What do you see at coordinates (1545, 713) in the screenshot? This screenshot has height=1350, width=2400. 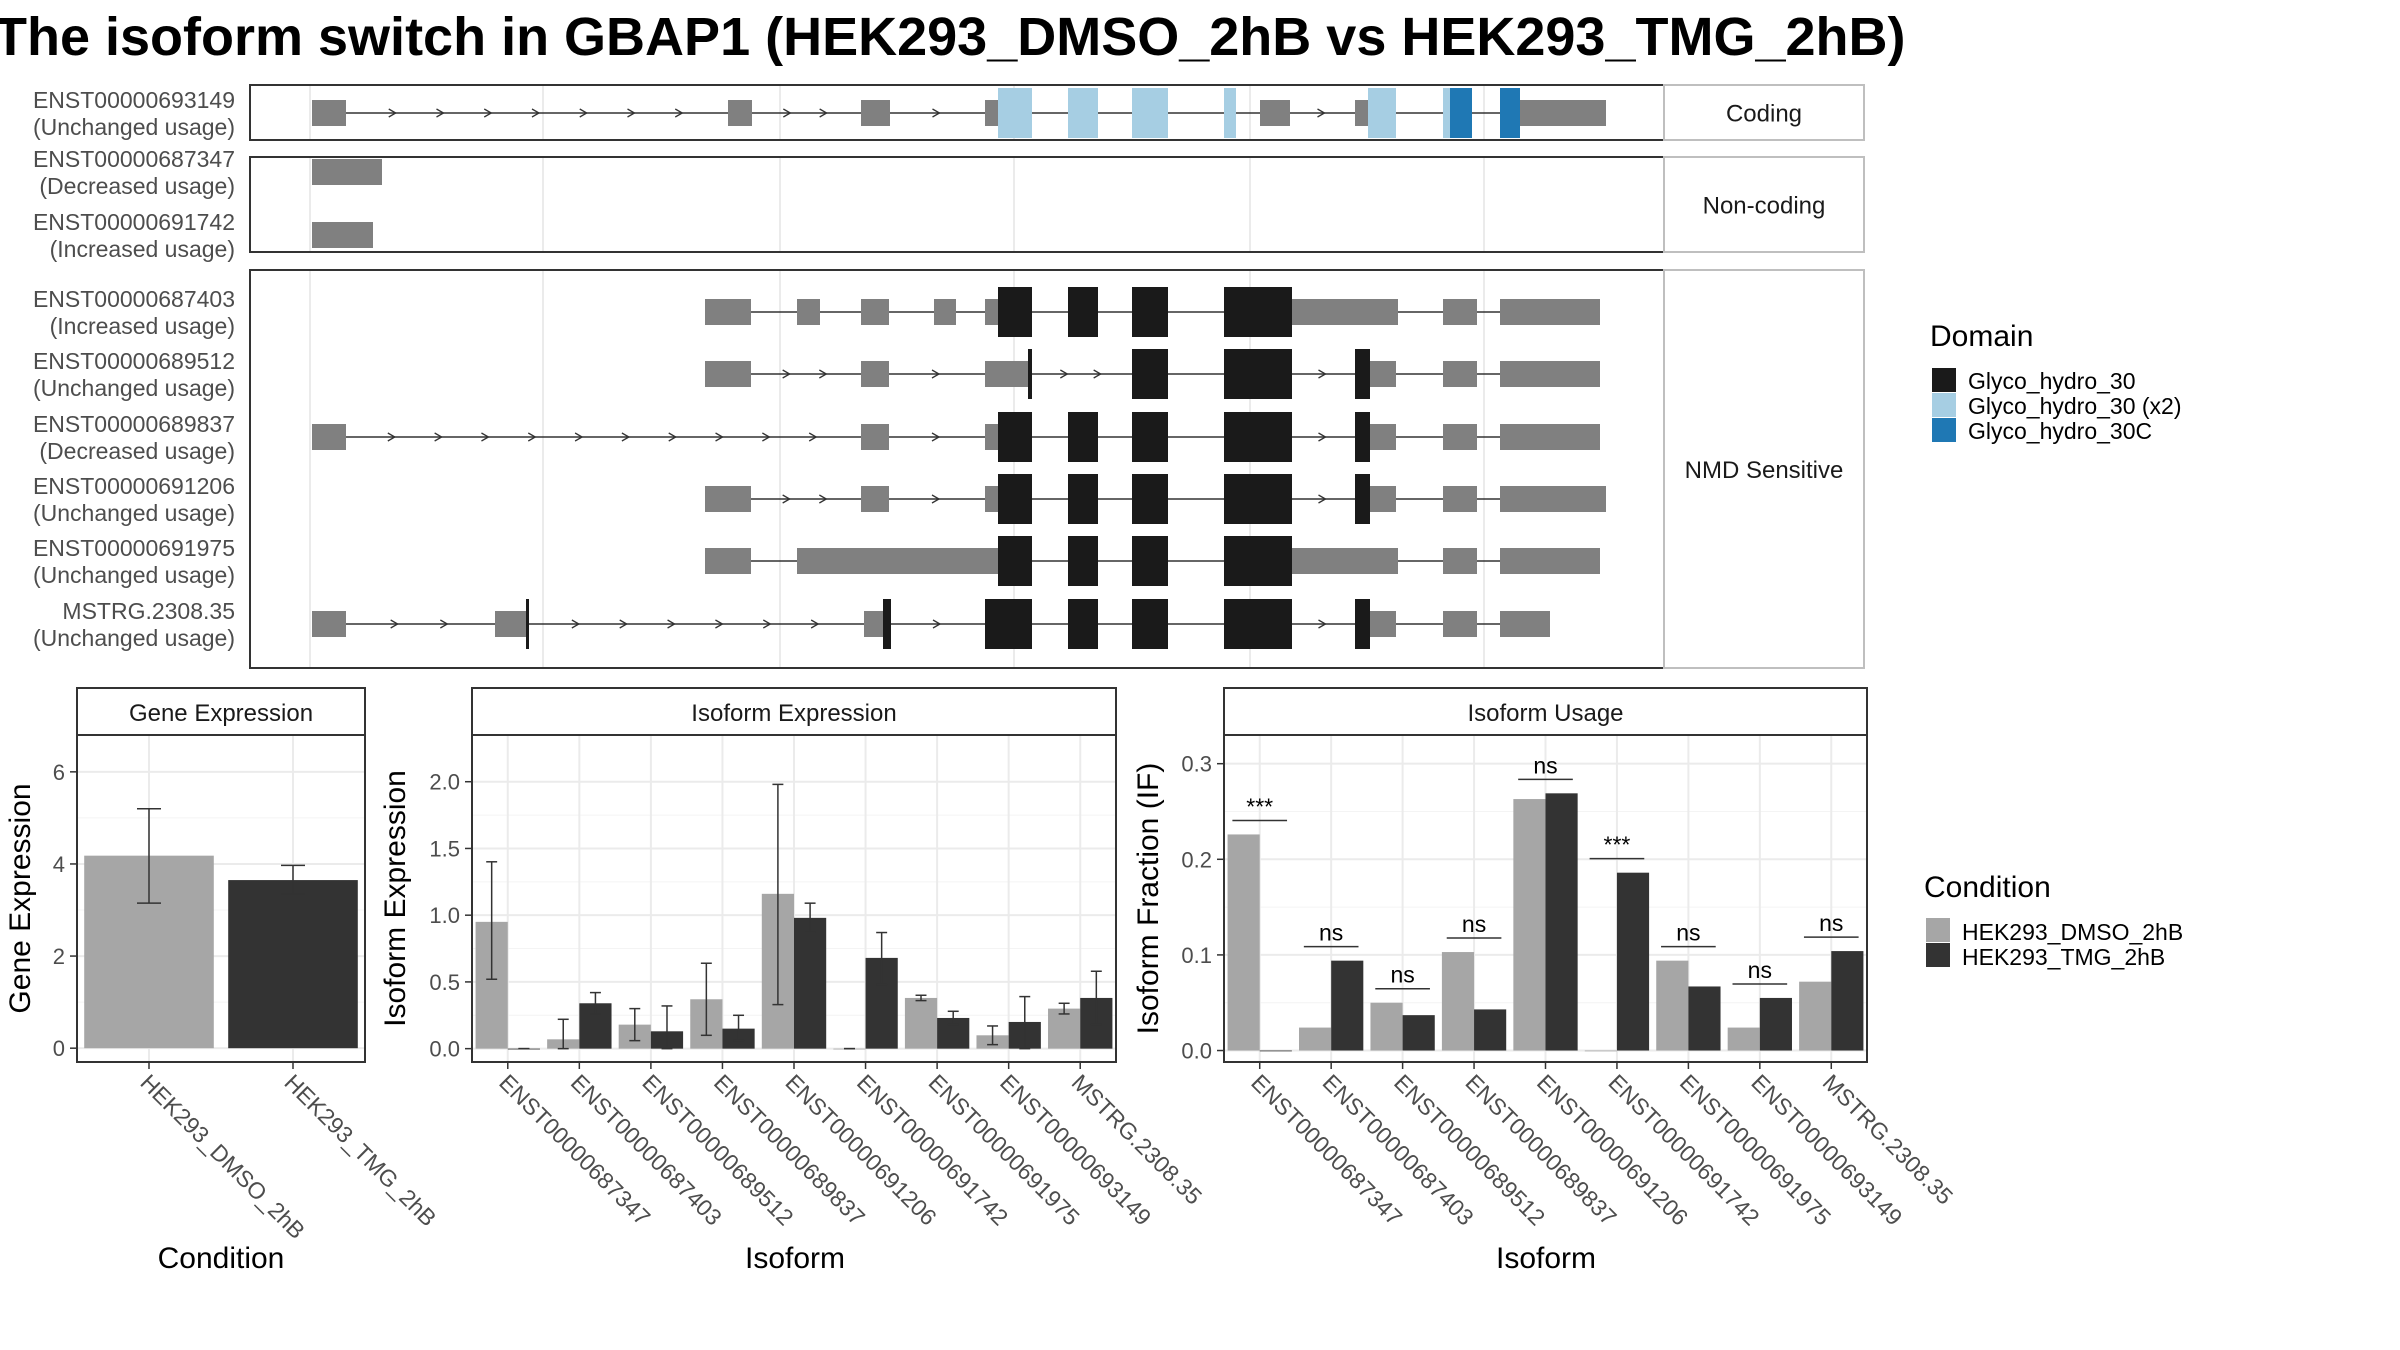 I see `chart-title: Isoform Usage` at bounding box center [1545, 713].